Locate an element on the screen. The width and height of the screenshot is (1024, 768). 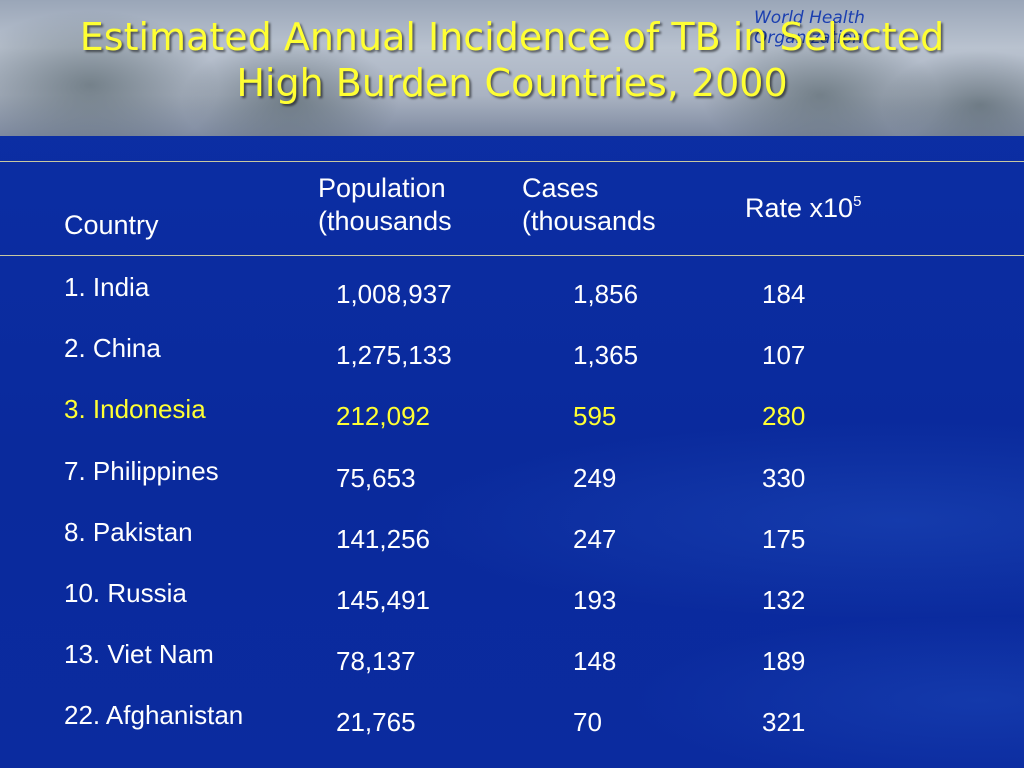
title-line-2: High Burden Countries, 2000 is located at coordinates (512, 83).